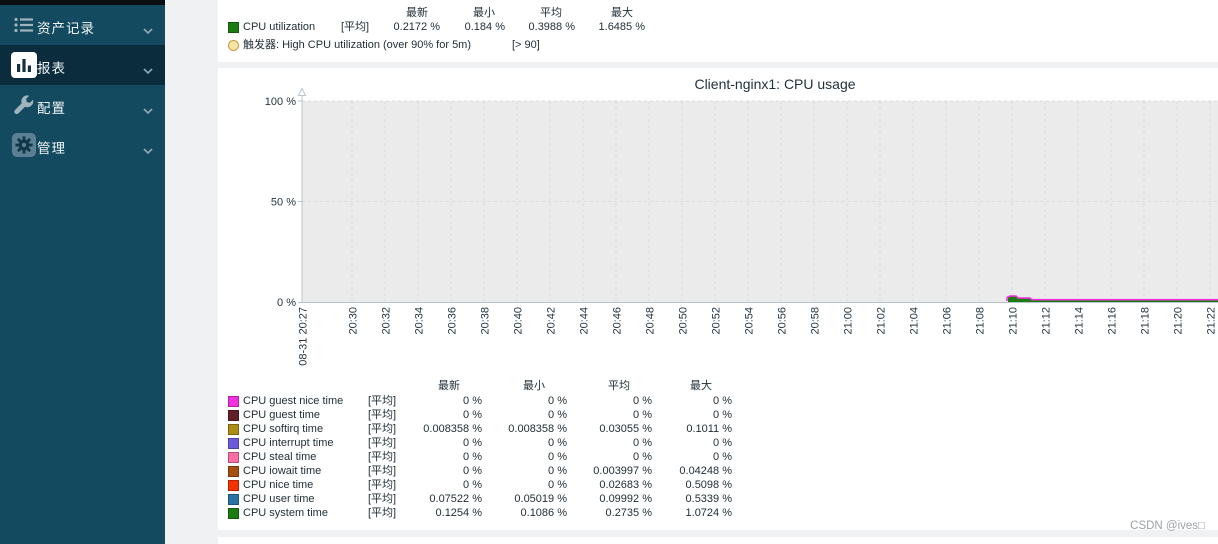 The width and height of the screenshot is (1218, 544). What do you see at coordinates (453, 321) in the screenshot?
I see `svg-text: 20:36` at bounding box center [453, 321].